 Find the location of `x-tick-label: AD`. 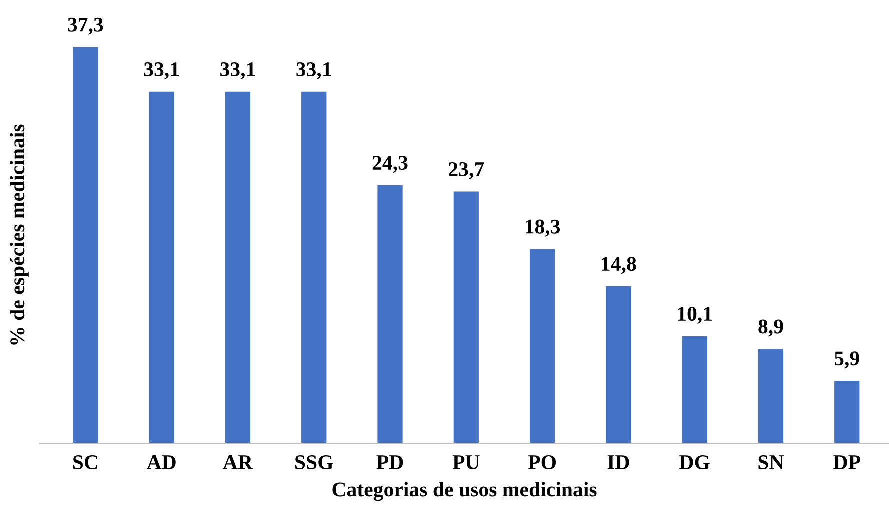

x-tick-label: AD is located at coordinates (161, 463).